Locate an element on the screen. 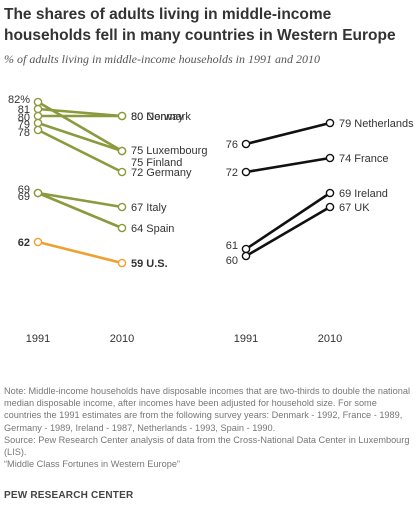  end-label-netherlands: 79 Netherlands is located at coordinates (376, 124).